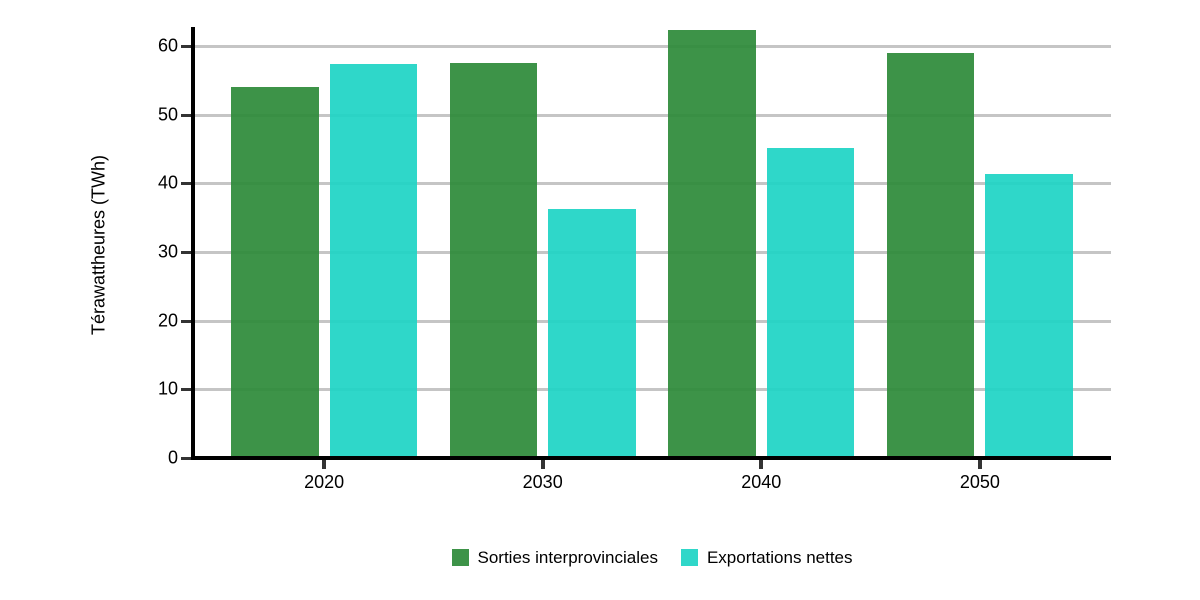 This screenshot has height=600, width=1200. What do you see at coordinates (460, 557) in the screenshot?
I see `legend-swatch-green` at bounding box center [460, 557].